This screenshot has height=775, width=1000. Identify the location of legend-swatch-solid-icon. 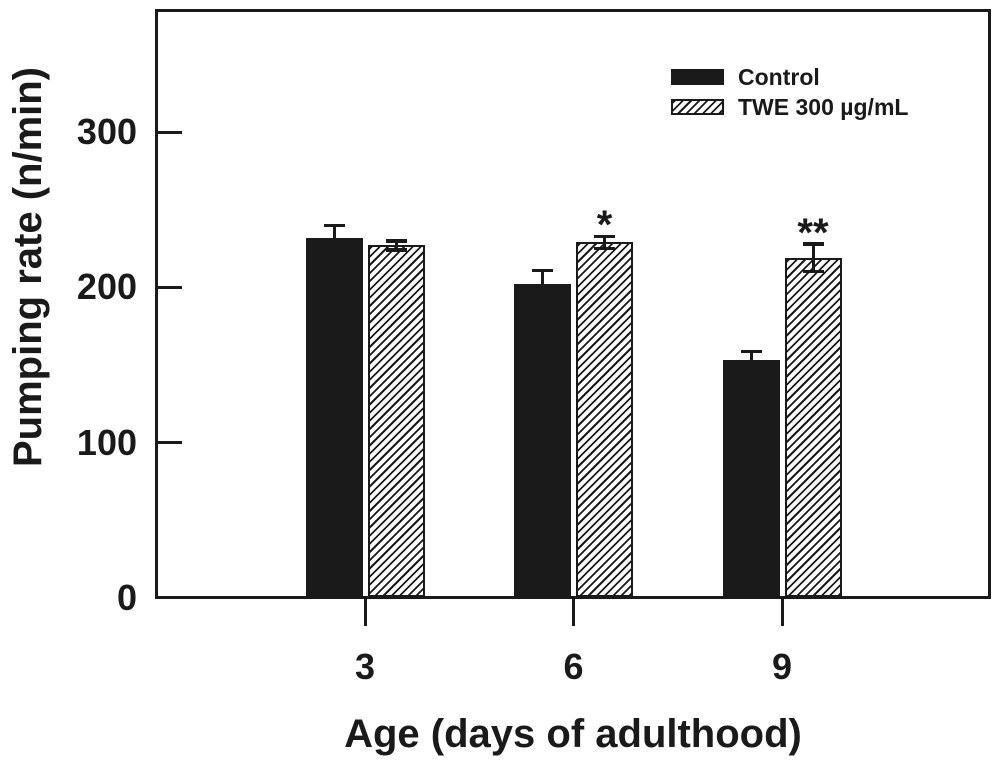
(697, 77).